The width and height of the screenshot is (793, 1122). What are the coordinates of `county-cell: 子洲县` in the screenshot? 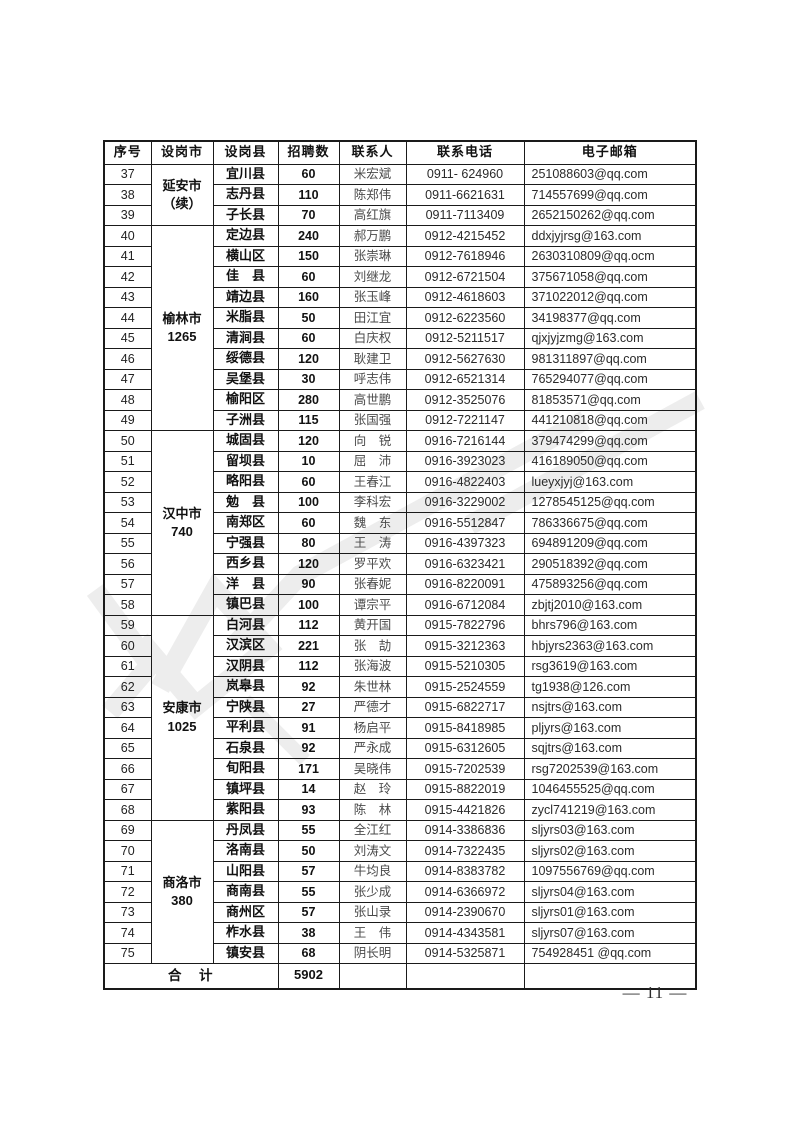 It's located at (245, 420).